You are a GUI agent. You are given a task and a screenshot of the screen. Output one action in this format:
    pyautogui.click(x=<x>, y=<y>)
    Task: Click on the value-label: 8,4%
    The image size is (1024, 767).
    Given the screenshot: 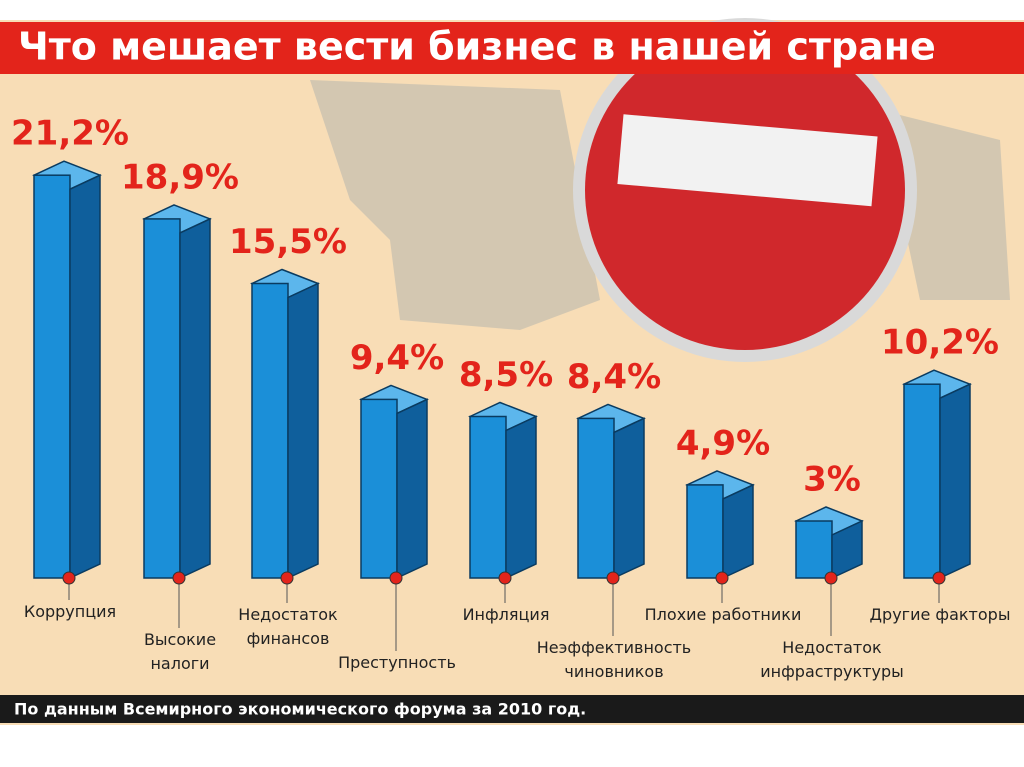 What is the action you would take?
    pyautogui.click(x=614, y=377)
    